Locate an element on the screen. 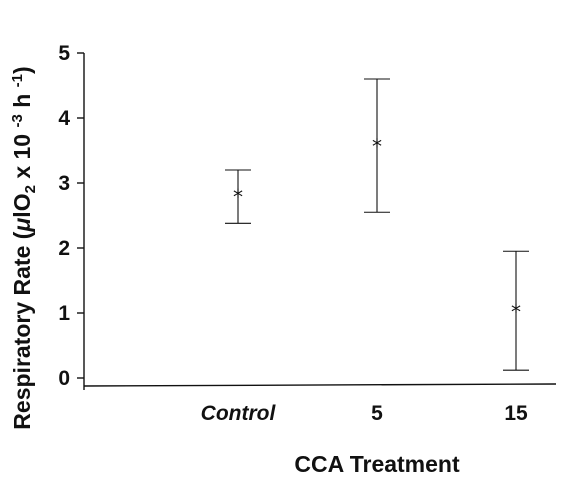 This screenshot has width=571, height=478. y-axis-label-part5: ) is located at coordinates (22, 70).